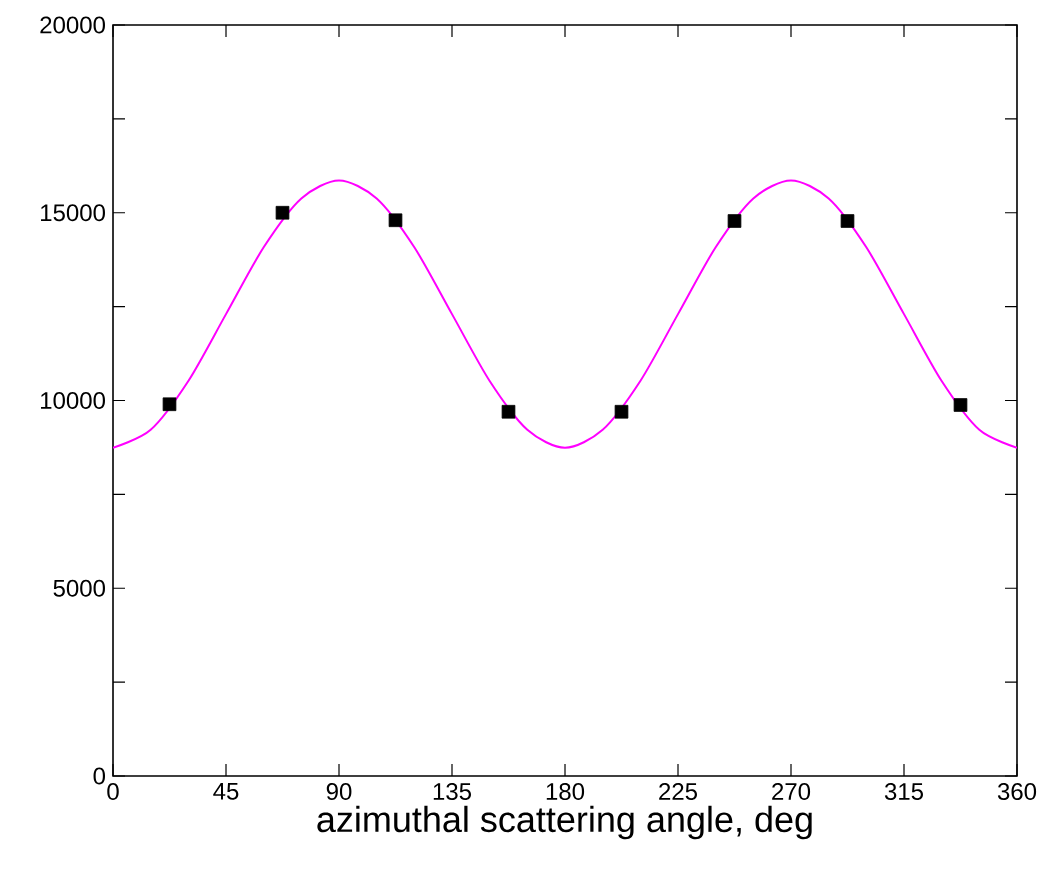  What do you see at coordinates (73, 213) in the screenshot?
I see `y-tick-label: 15000` at bounding box center [73, 213].